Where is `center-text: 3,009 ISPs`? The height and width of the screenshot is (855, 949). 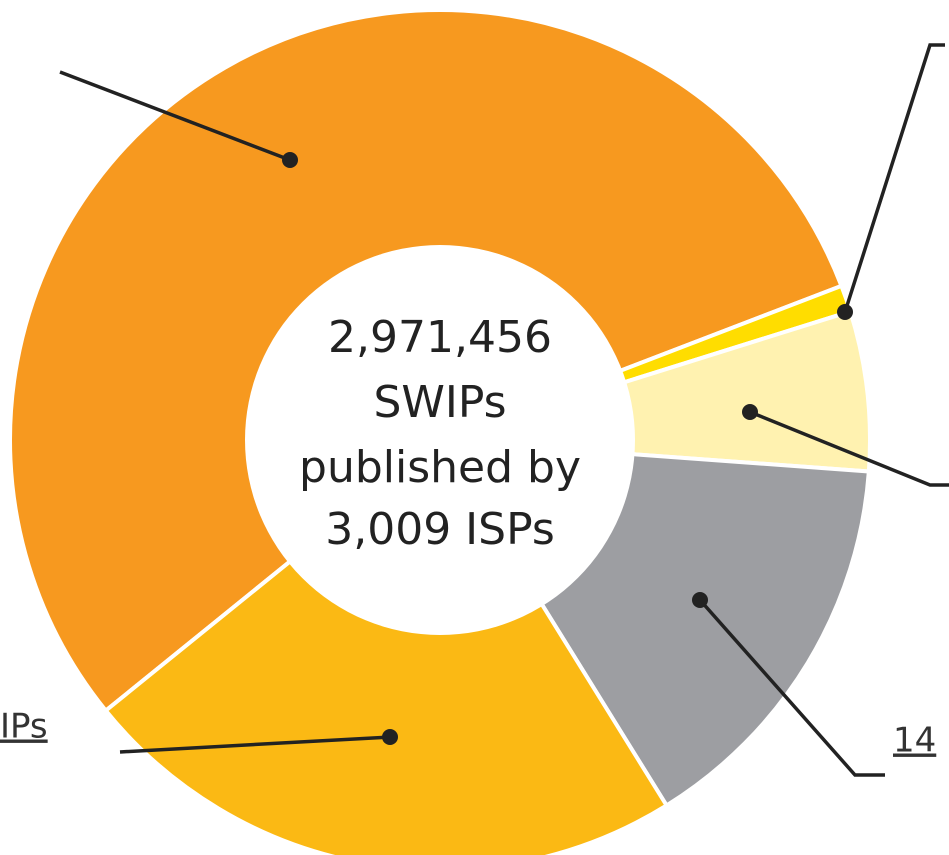 center-text: 3,009 ISPs is located at coordinates (440, 529).